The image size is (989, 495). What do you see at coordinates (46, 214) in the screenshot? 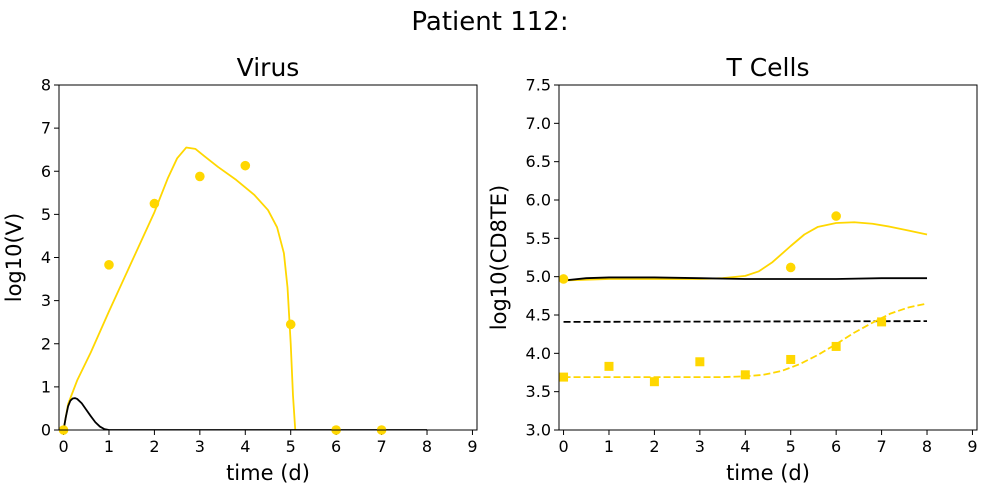
I see `y-tick-label: 5` at bounding box center [46, 214].